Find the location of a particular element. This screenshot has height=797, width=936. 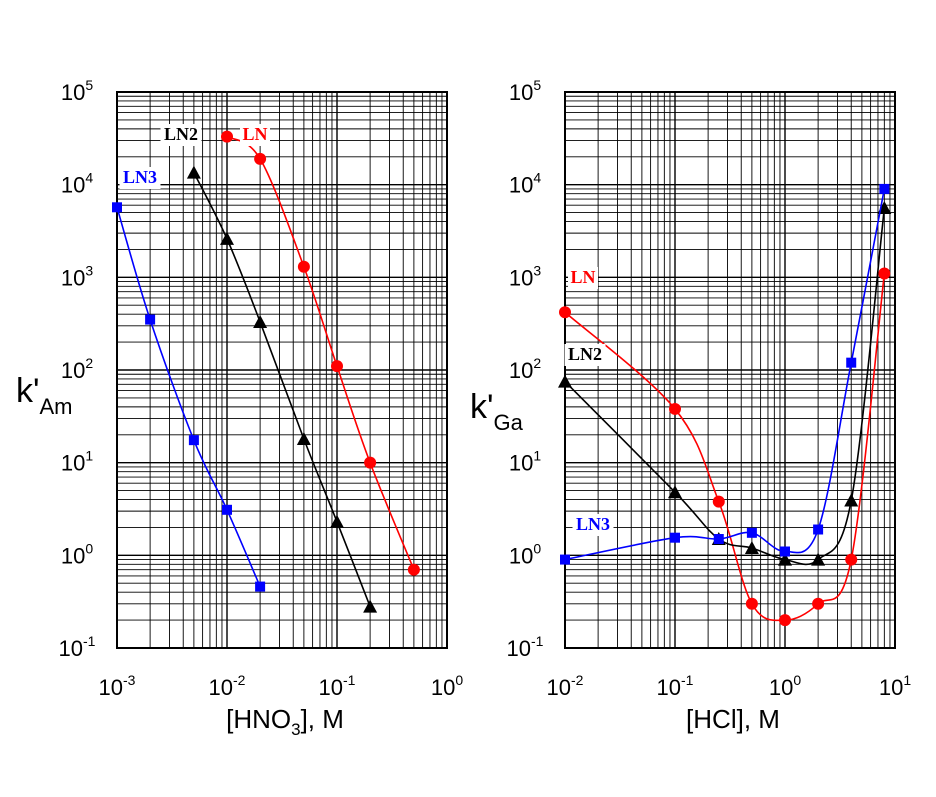

x-axis-label: [HCl], M is located at coordinates (733, 719).